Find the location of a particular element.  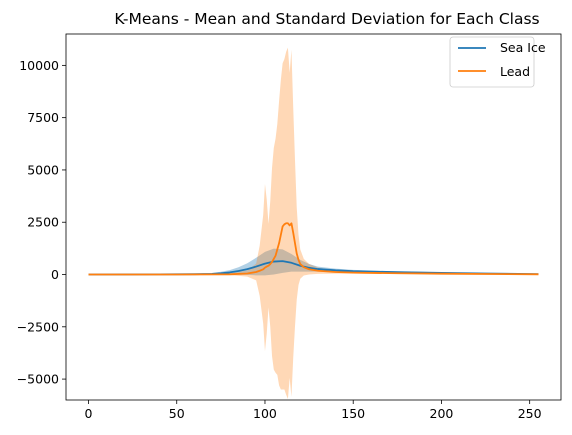

legend-box is located at coordinates (492, 62).